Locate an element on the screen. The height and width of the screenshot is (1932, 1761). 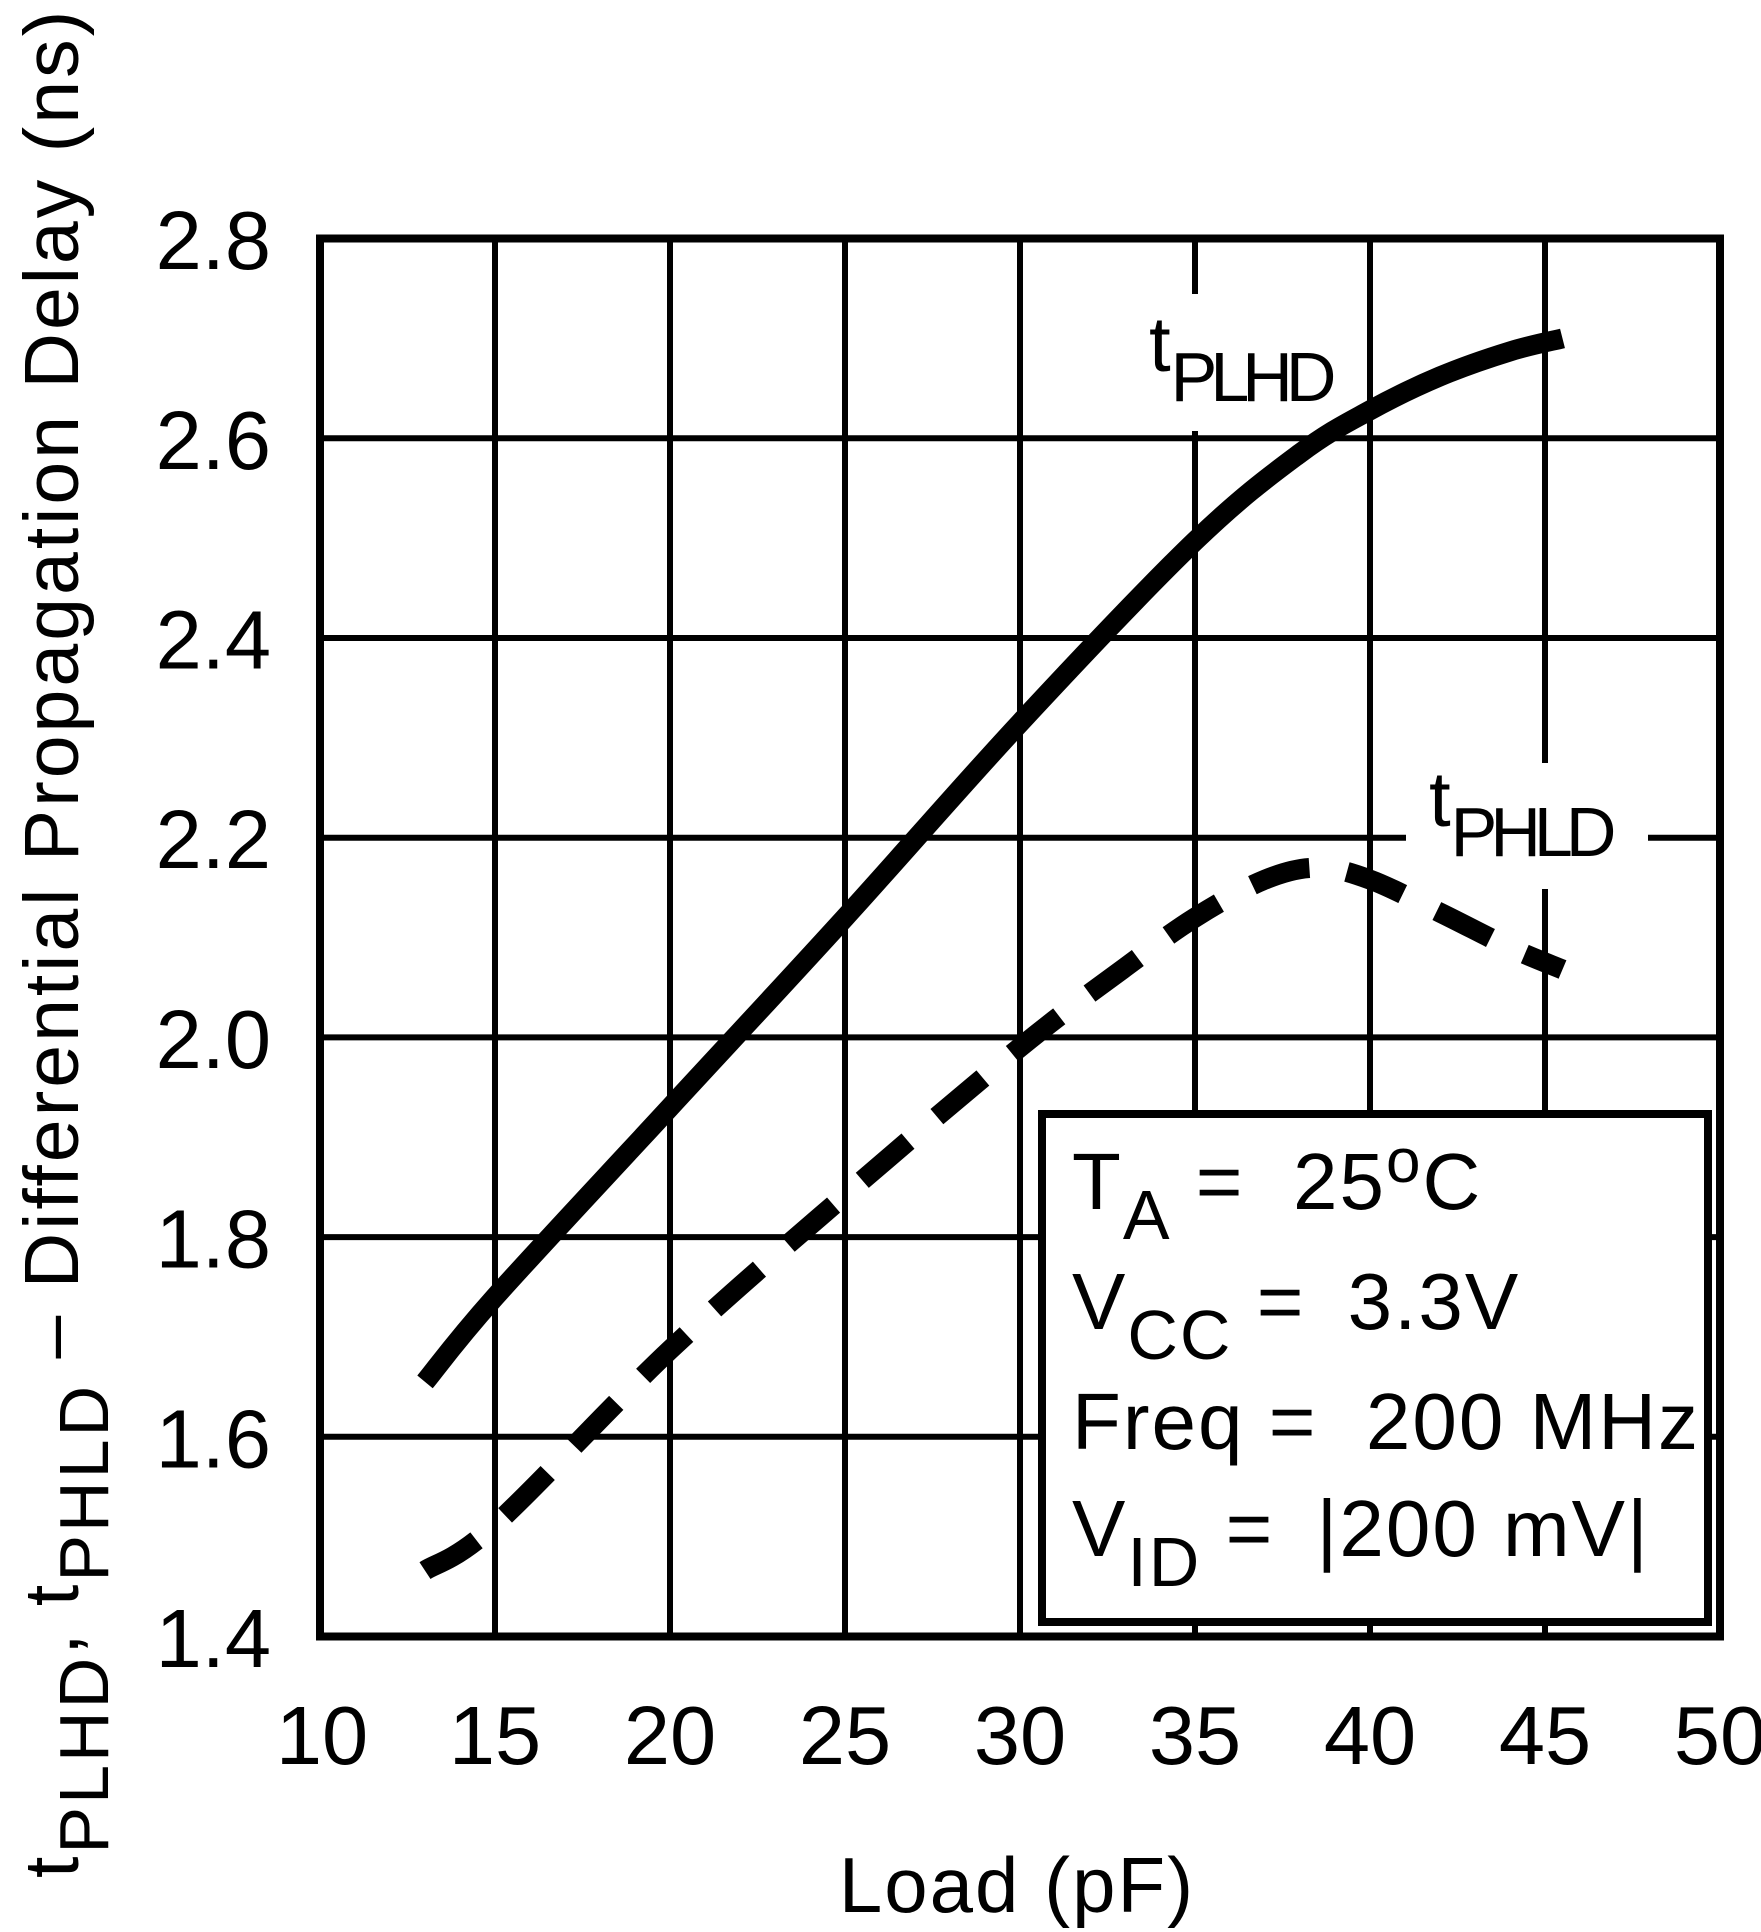
svg-text: 30 is located at coordinates (1020, 1735).